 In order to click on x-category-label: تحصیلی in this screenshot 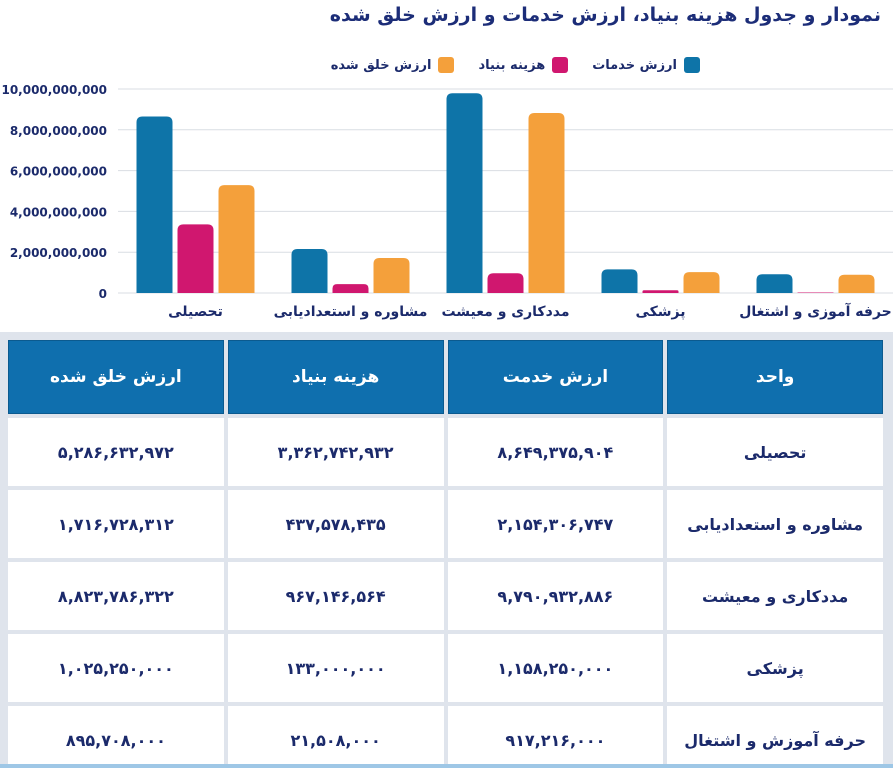, I will do `click(195, 312)`.